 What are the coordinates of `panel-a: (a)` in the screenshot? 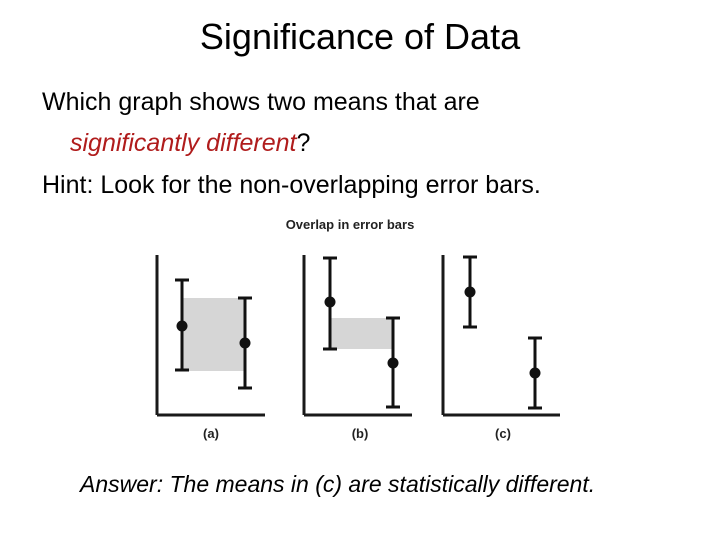 It's located at (210, 348).